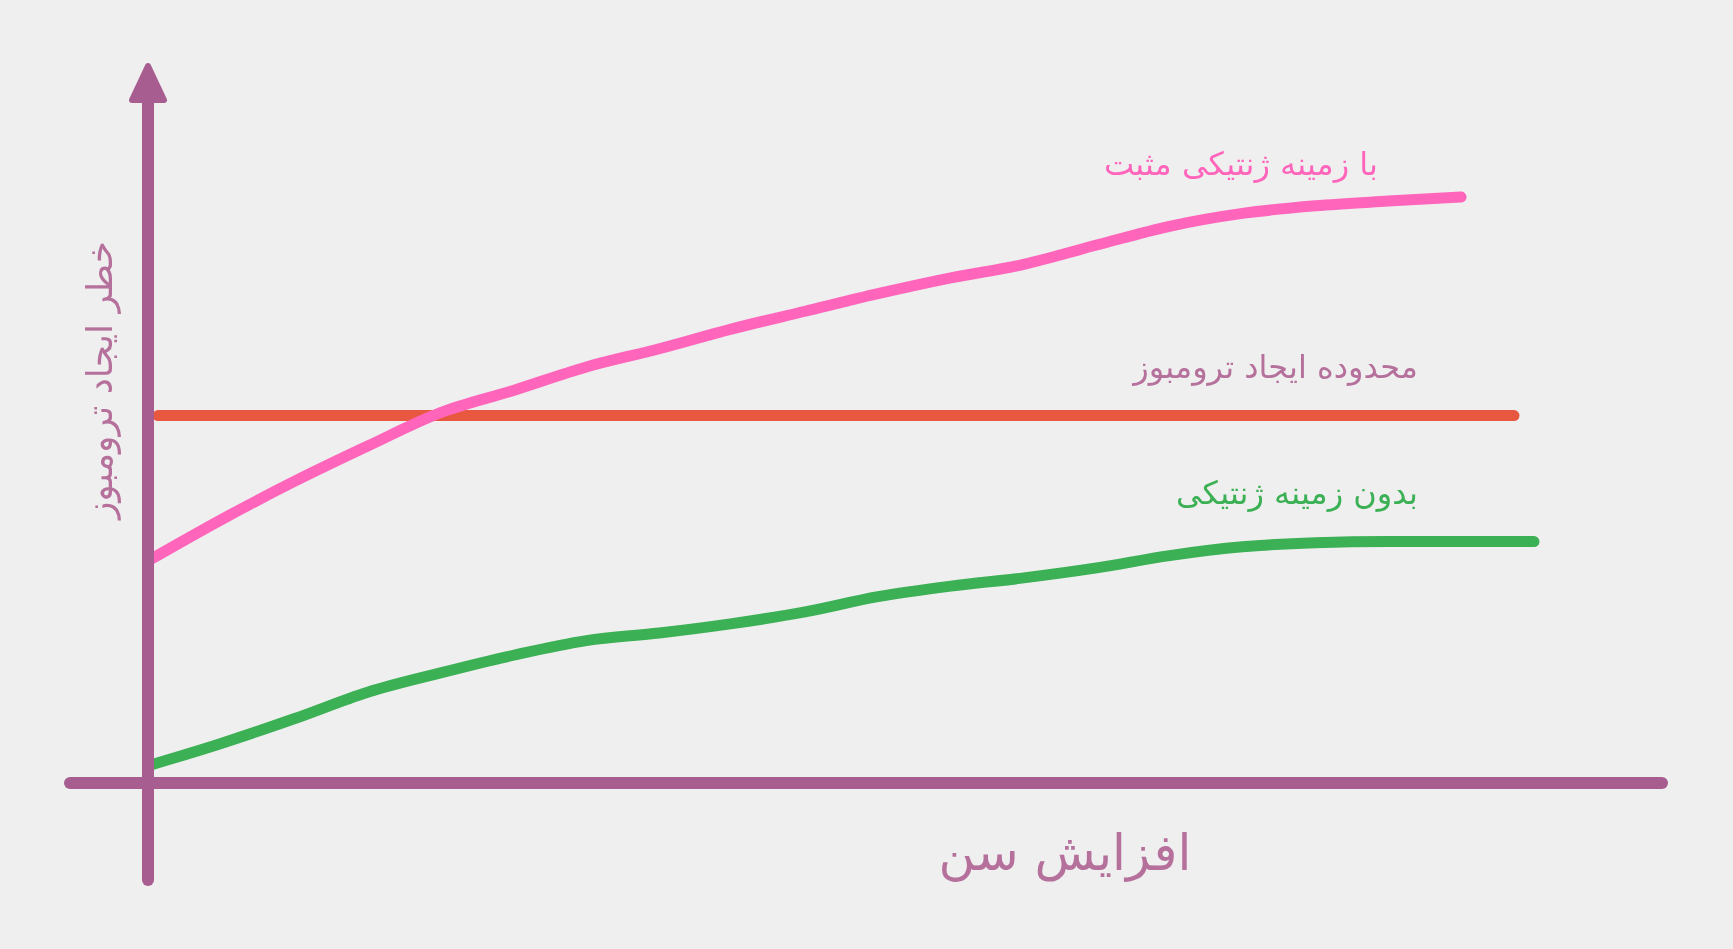 Image resolution: width=1733 pixels, height=949 pixels. I want to click on y-axis-title: خطر ایجاد ترومبوز, so click(100, 381).